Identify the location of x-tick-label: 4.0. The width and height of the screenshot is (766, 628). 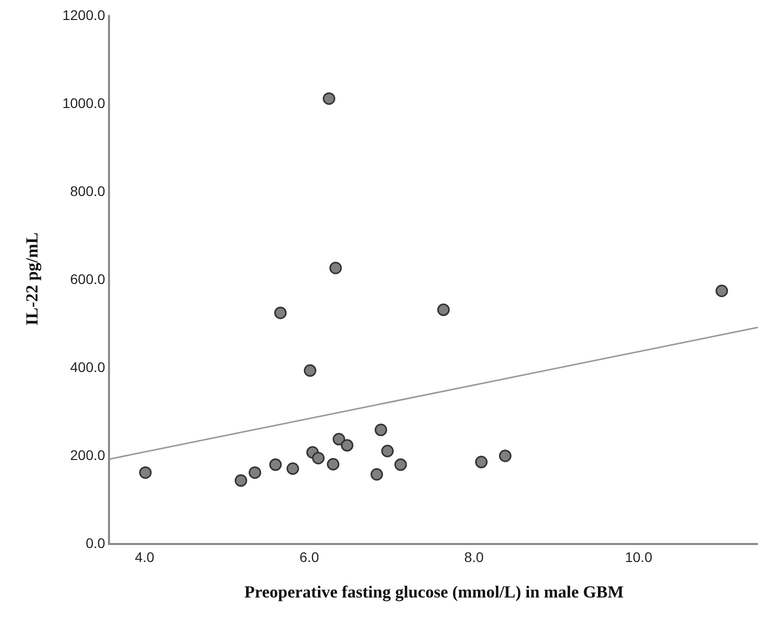
(144, 556).